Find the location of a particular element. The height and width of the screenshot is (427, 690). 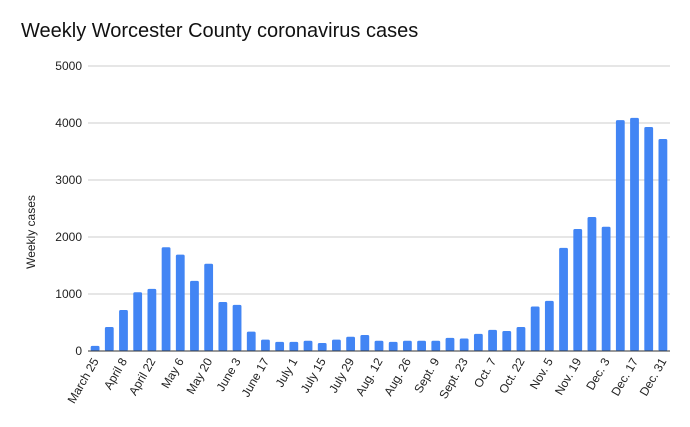

x-tick-label: Dec. 3 is located at coordinates (598, 373).